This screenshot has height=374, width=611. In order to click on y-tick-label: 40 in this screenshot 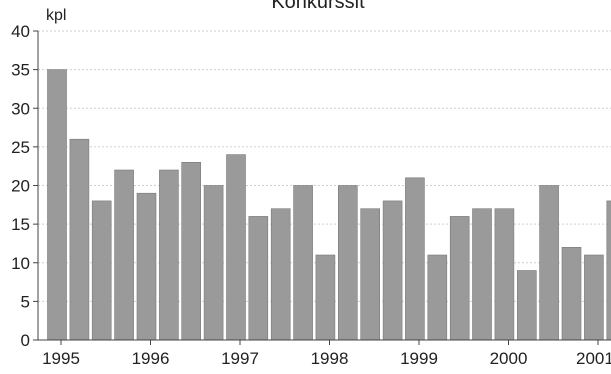, I will do `click(20, 31)`.